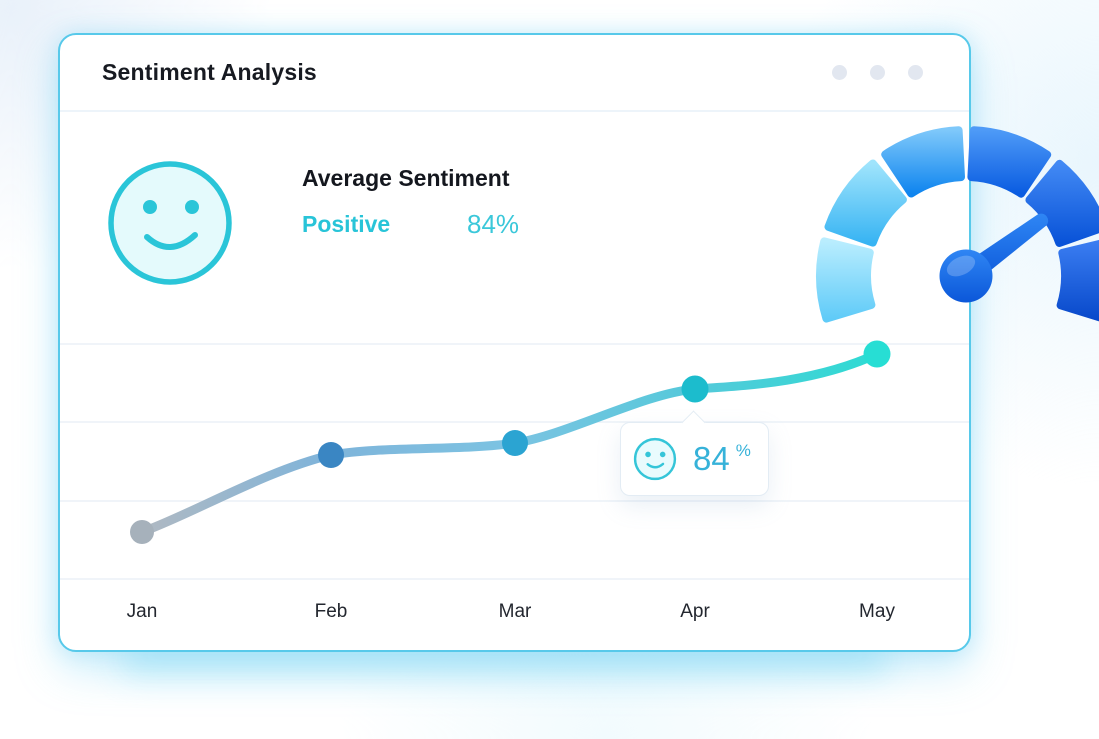  I want to click on chart-tooltip: 84 %, so click(694, 453).